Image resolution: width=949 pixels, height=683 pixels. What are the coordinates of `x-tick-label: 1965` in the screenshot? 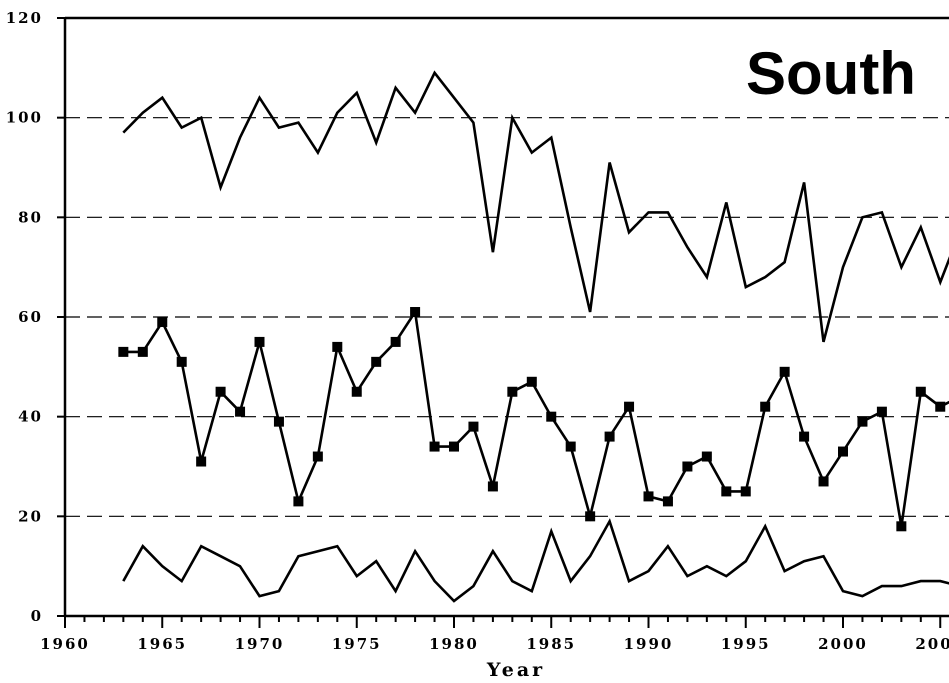 It's located at (162, 644).